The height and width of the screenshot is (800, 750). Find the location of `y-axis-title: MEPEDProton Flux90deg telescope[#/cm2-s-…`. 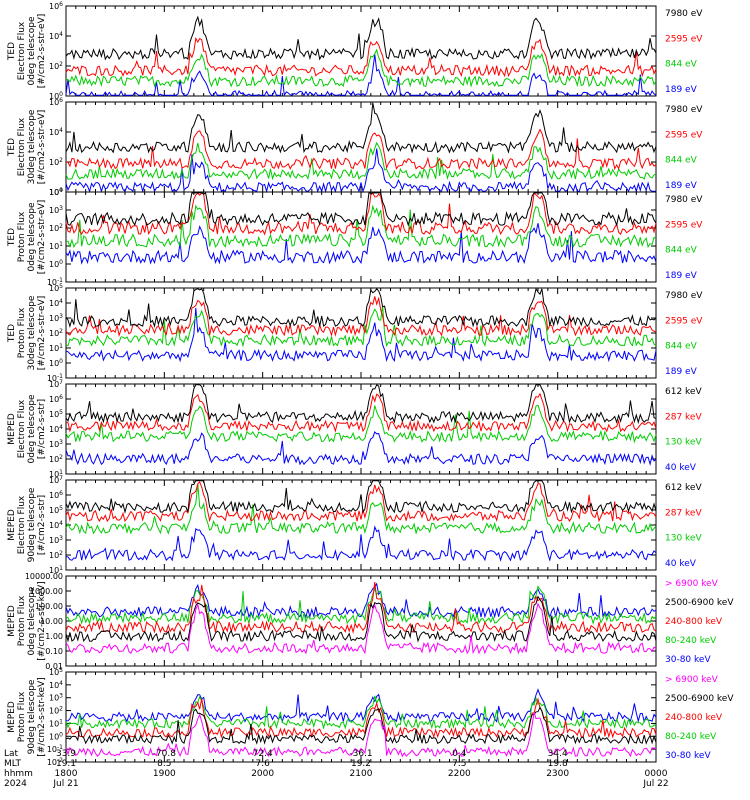

y-axis-title: MEPEDProton Flux90deg telescope[#/cm2-s-… is located at coordinates (27, 716).